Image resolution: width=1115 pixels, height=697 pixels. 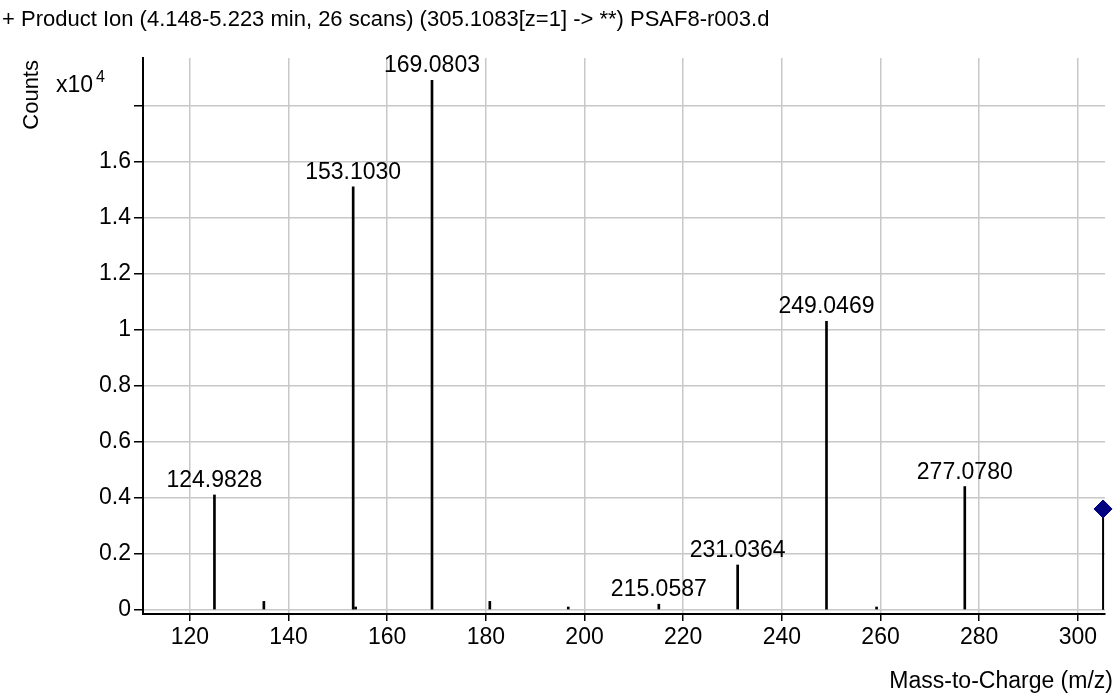 What do you see at coordinates (658, 588) in the screenshot?
I see `annotation: 215.0587` at bounding box center [658, 588].